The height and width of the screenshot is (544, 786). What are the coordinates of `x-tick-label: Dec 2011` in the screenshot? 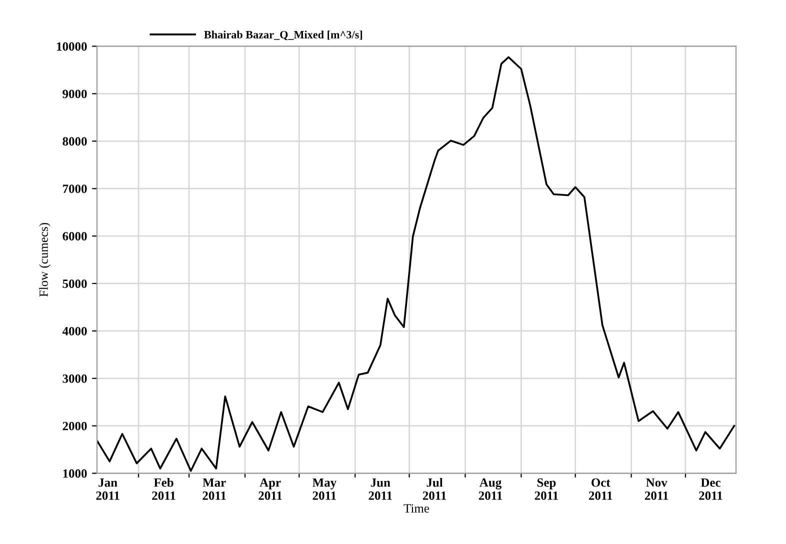 It's located at (710, 489).